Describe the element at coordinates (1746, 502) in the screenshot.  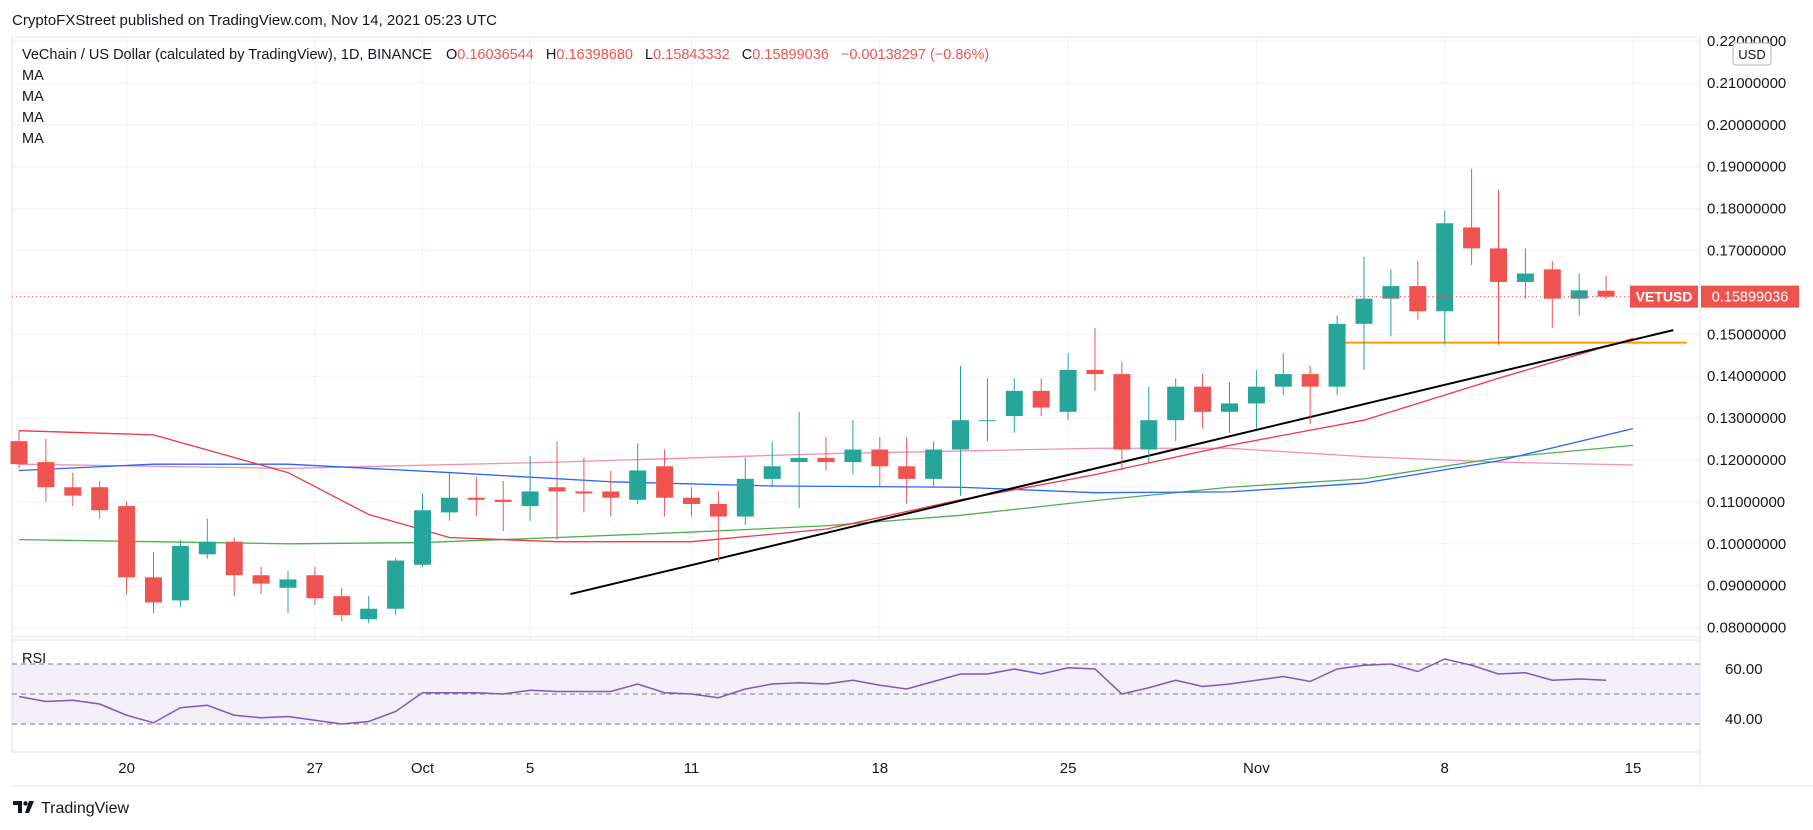
I see `price-tick-label: 0.11000000` at that location.